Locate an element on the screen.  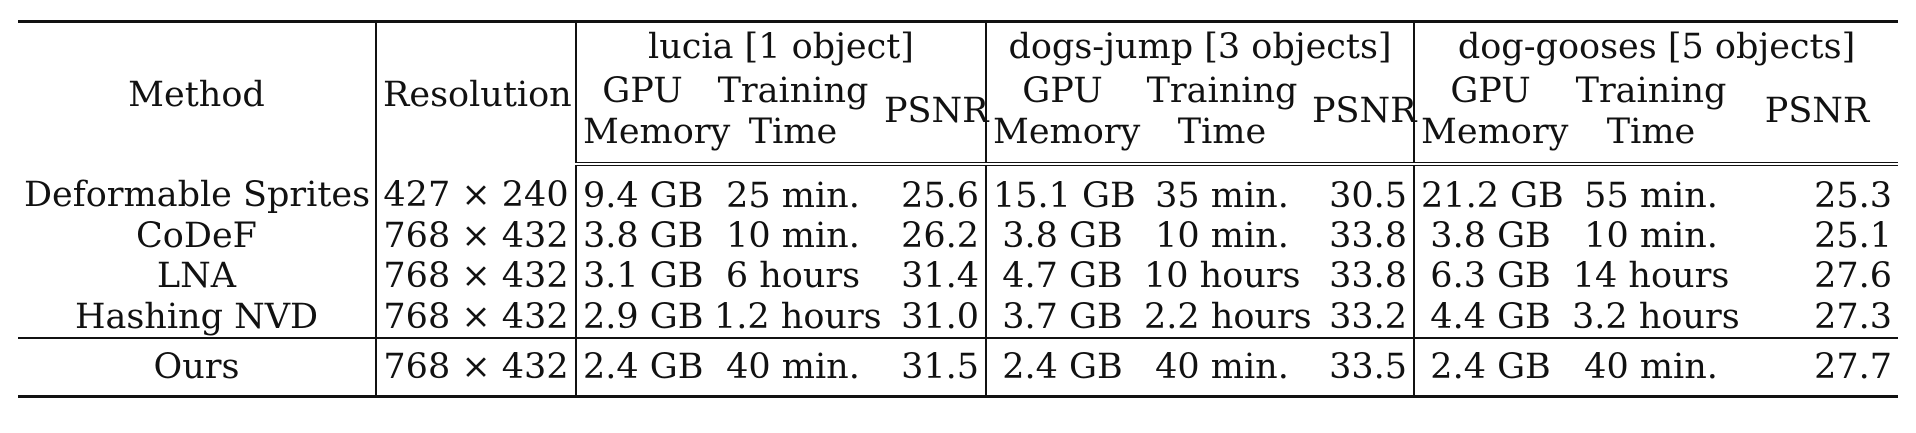
group-header-lucia: lucia [1 object] is located at coordinates (780, 45).